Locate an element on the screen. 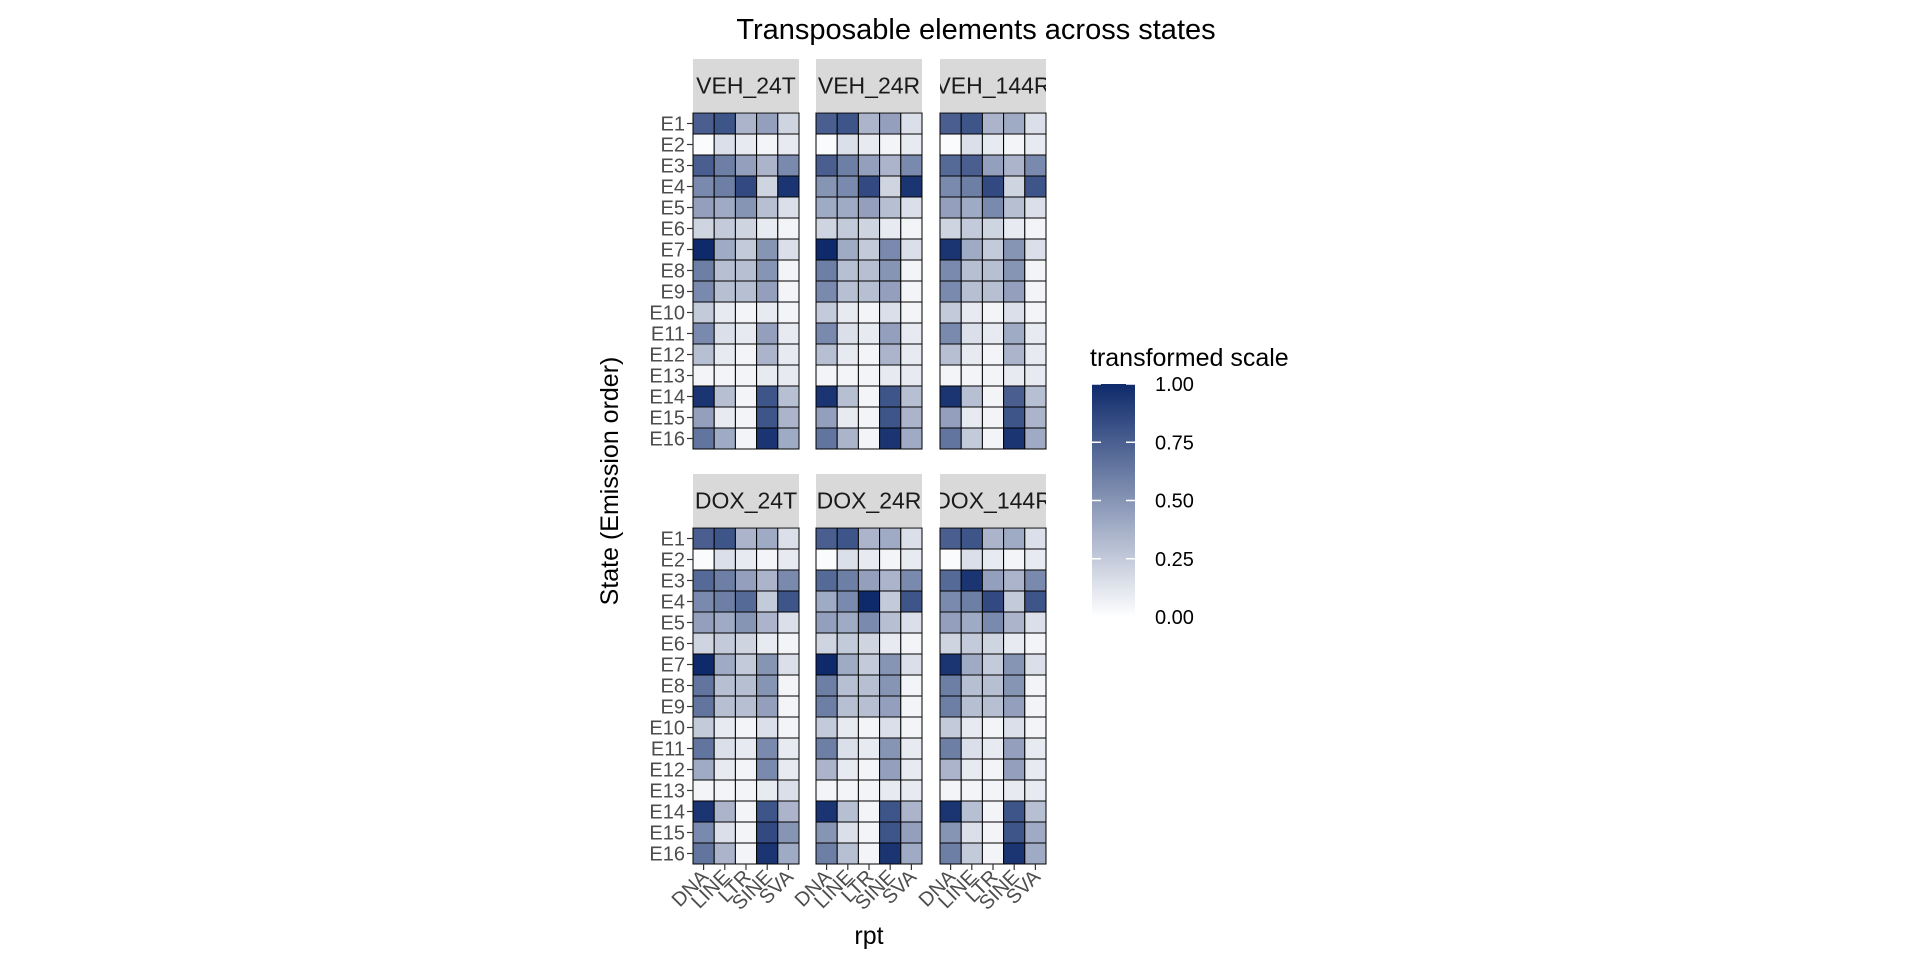 The image size is (1920, 965). y-tick-label: E2 is located at coordinates (673, 146).